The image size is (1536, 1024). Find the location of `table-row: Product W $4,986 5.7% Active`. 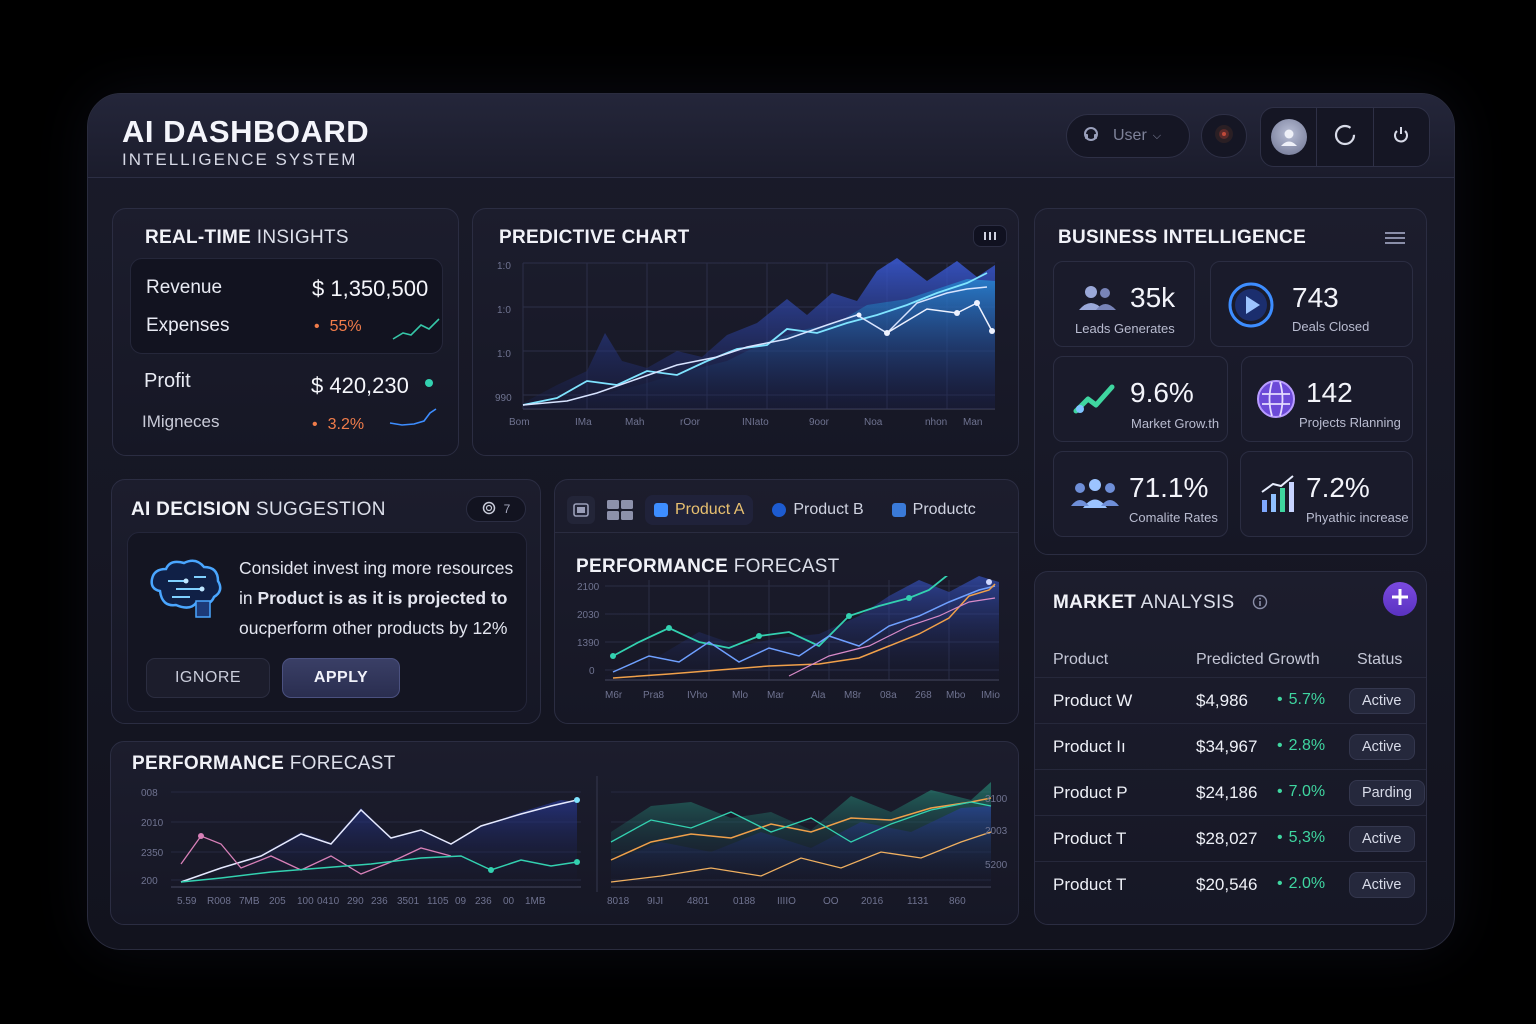

table-row: Product W $4,986 5.7% Active is located at coordinates (1230, 700).